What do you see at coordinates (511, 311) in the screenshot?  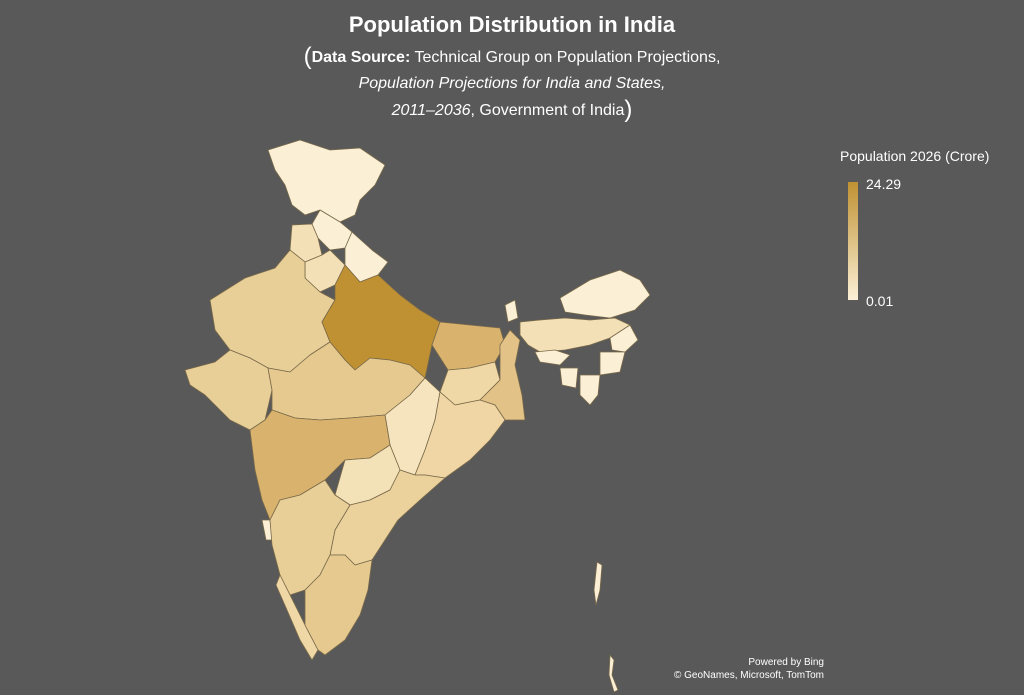 I see `state-sikkim` at bounding box center [511, 311].